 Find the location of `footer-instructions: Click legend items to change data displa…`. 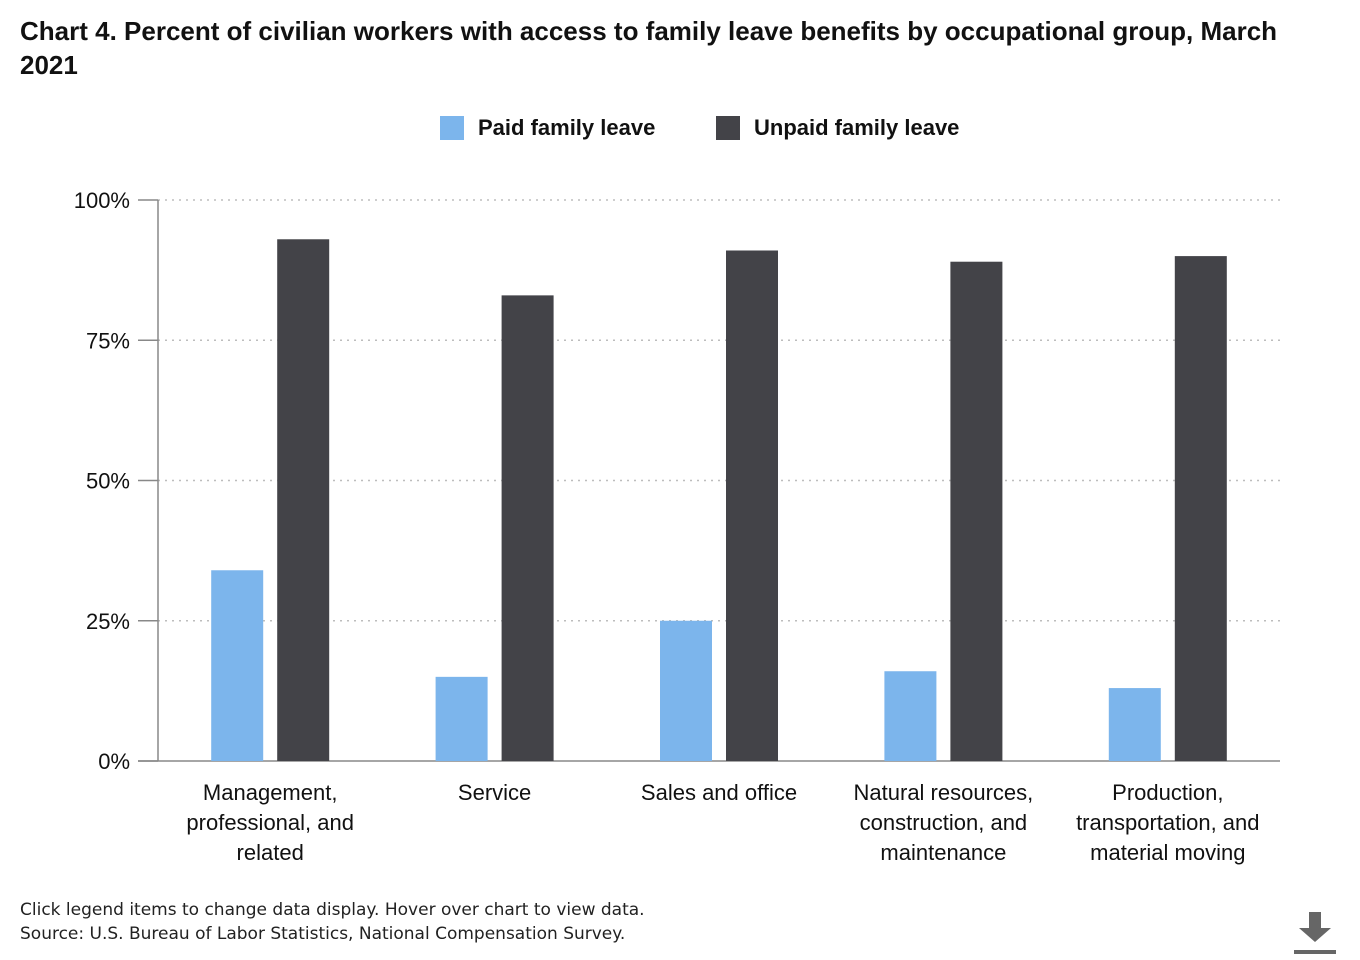

footer-instructions: Click legend items to change data displa… is located at coordinates (332, 910).